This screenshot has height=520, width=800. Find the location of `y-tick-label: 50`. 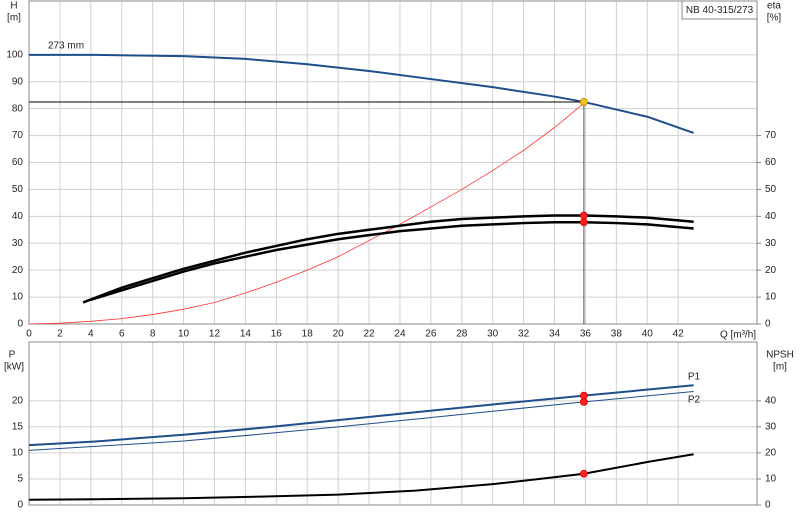

y-tick-label: 50 is located at coordinates (18, 189).